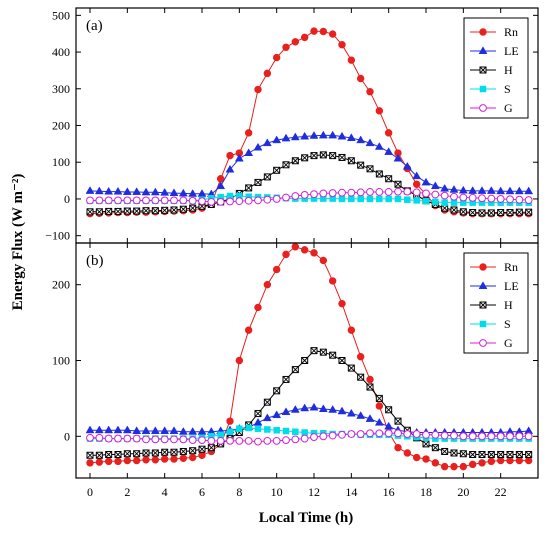 This screenshot has height=536, width=550. I want to click on x-tick-label: 6, so click(202, 492).